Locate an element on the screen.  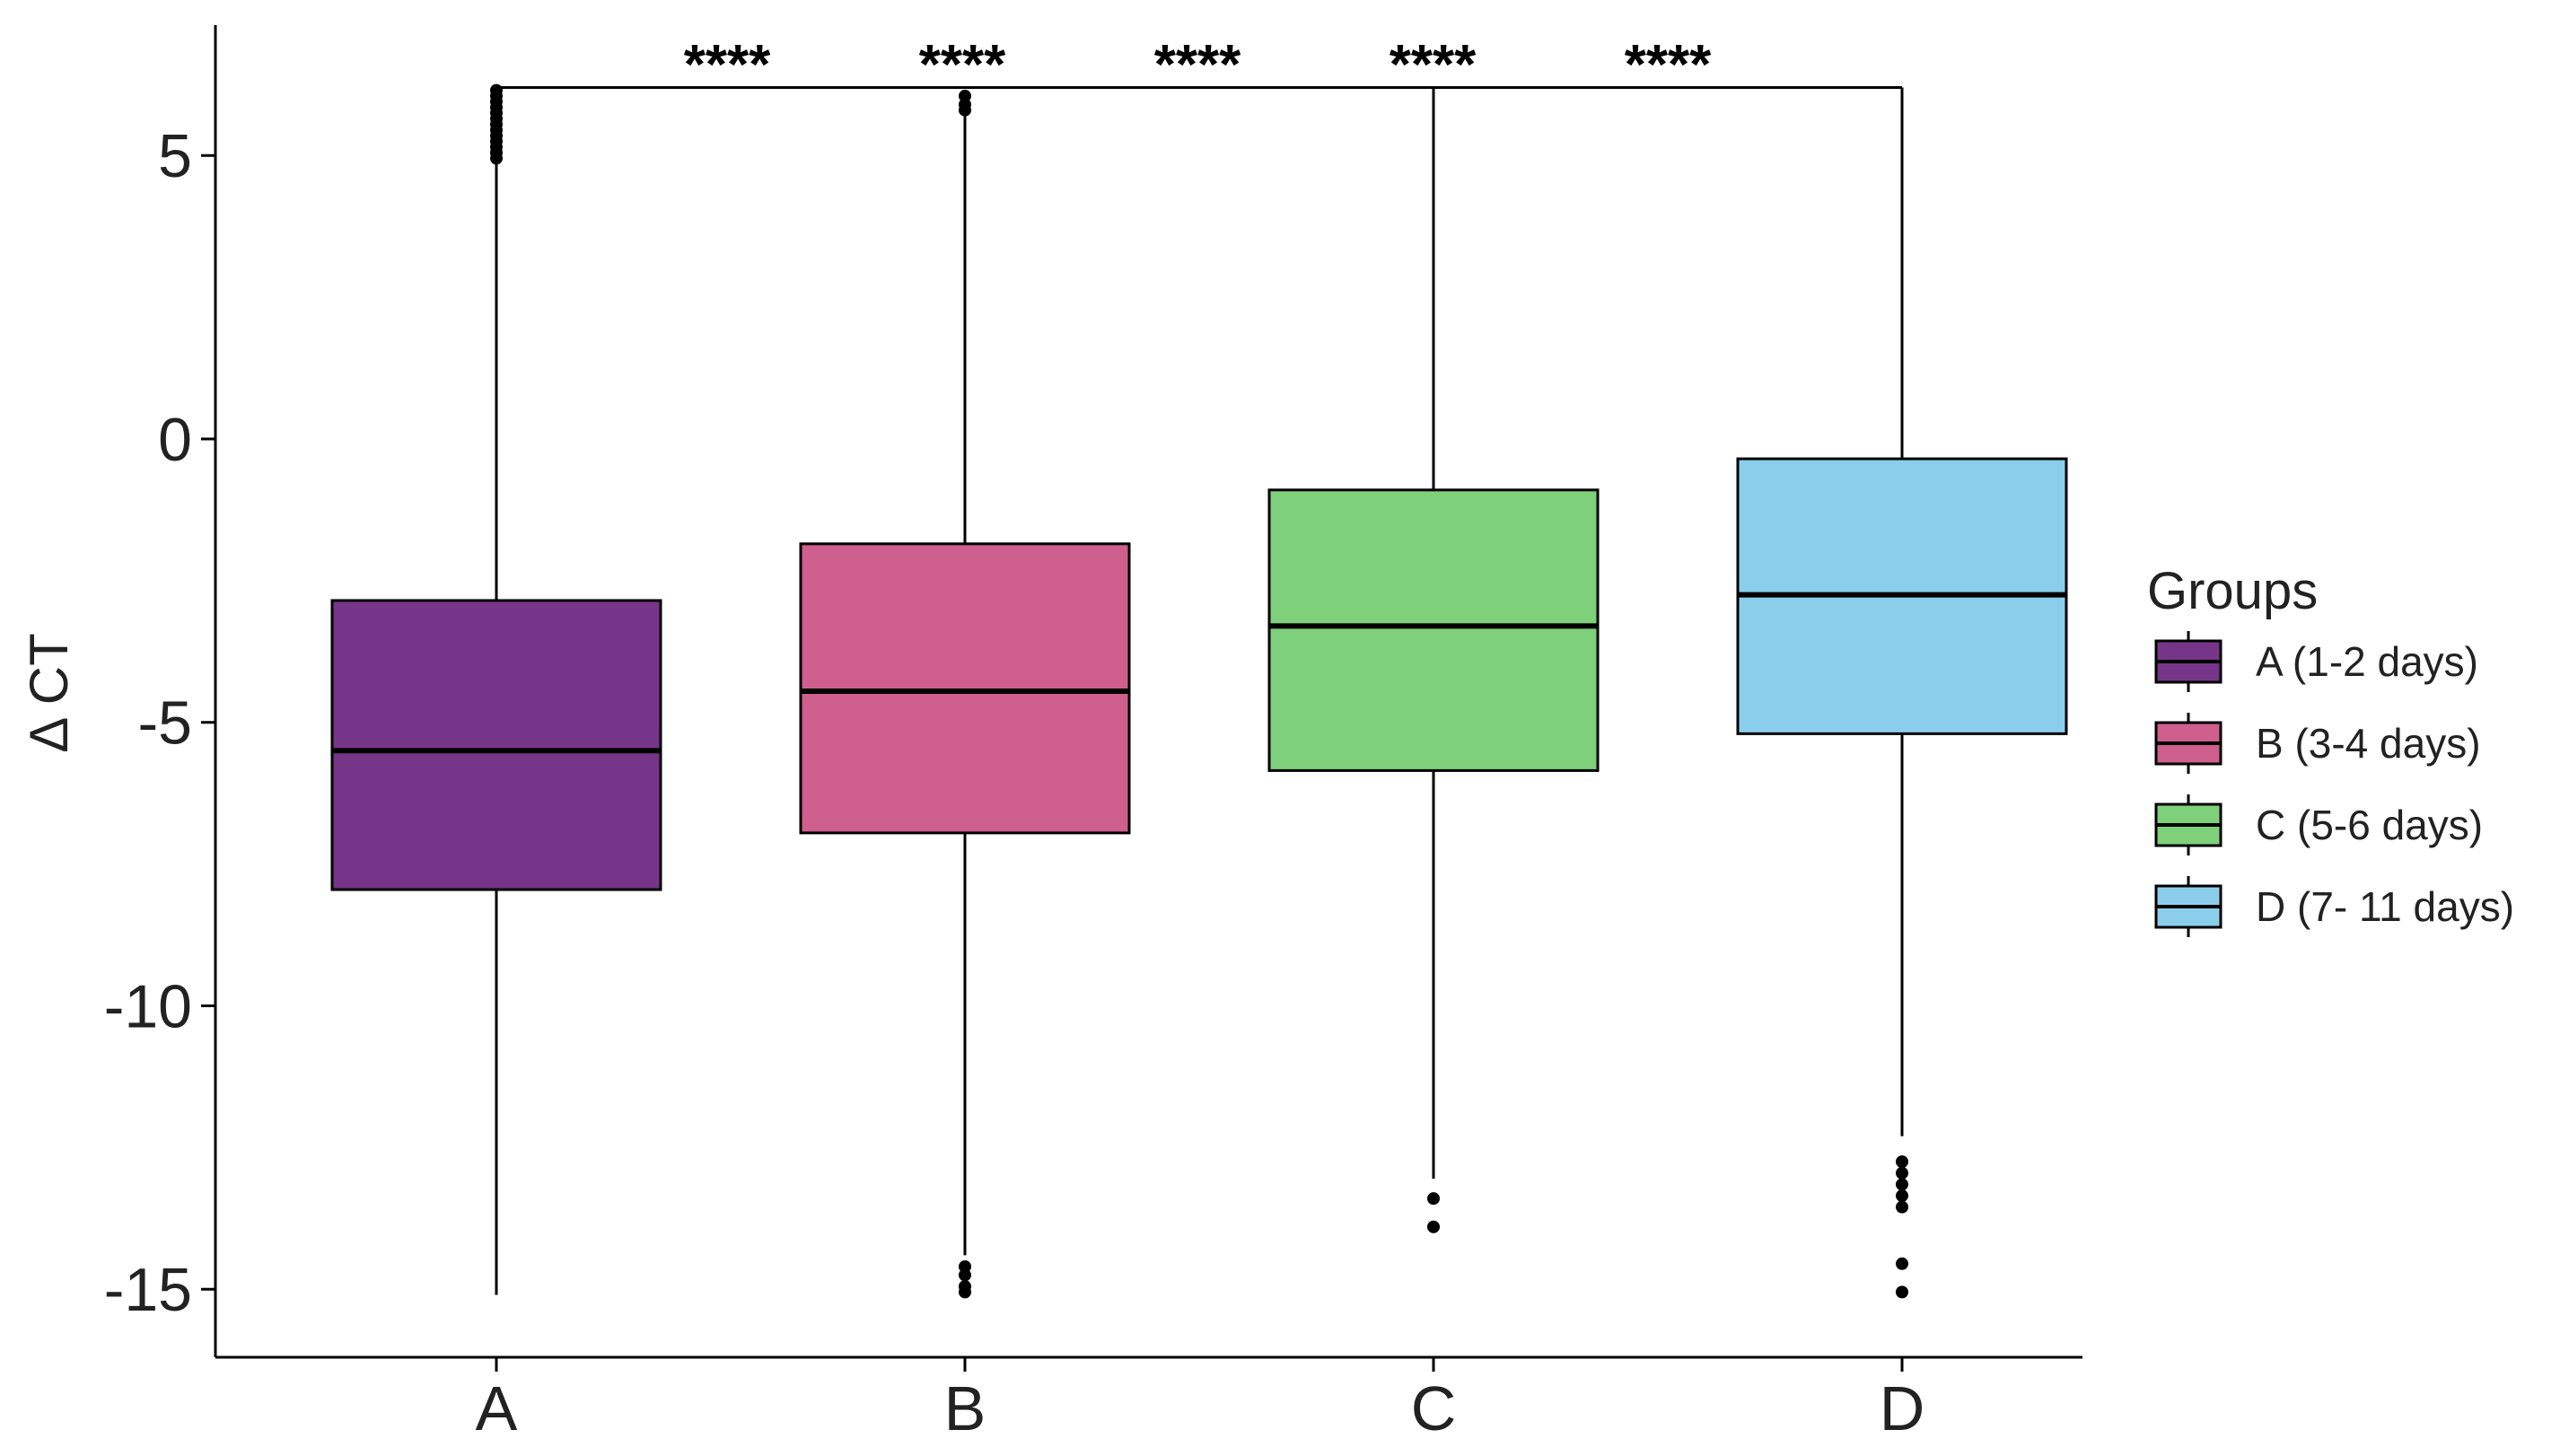
legend-entry-label: A (1-2 days) is located at coordinates (2367, 662).